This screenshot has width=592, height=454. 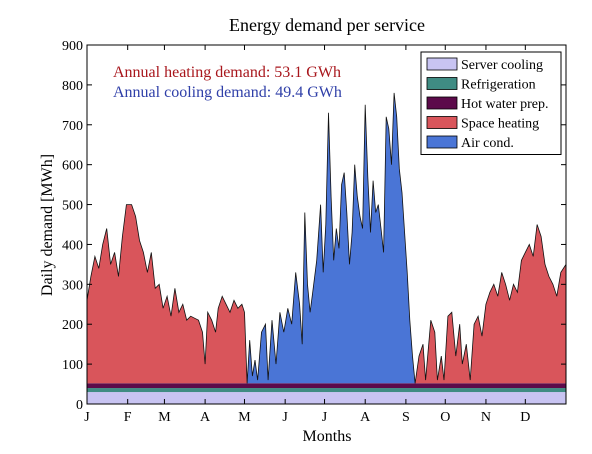 I want to click on y-tick-label: 100, so click(x=72, y=365).